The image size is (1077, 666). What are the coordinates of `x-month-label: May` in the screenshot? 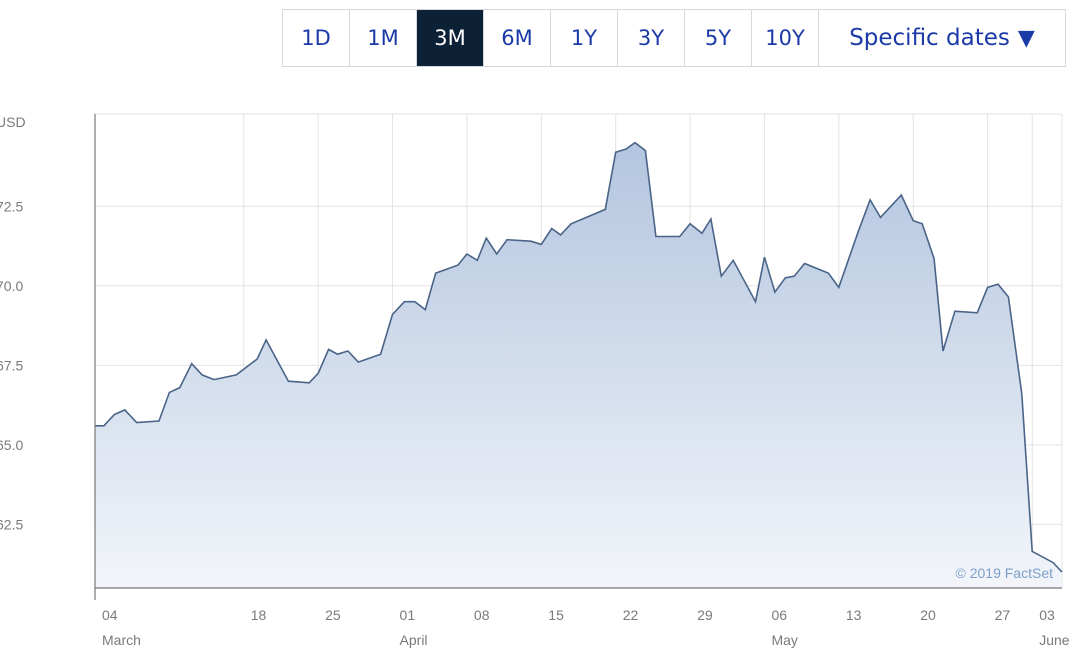 It's located at (784, 640).